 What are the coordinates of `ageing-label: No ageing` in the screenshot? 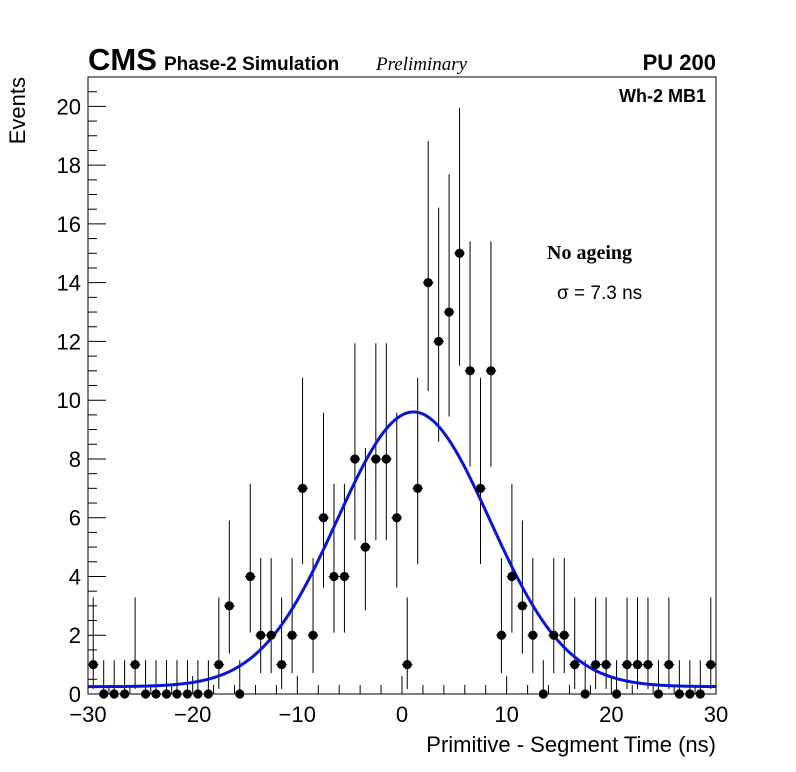 It's located at (589, 253).